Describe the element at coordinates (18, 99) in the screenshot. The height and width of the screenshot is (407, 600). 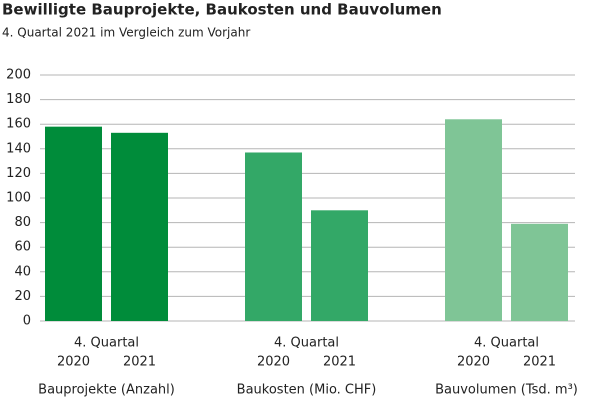
I see `y-tick-label: 180` at that location.